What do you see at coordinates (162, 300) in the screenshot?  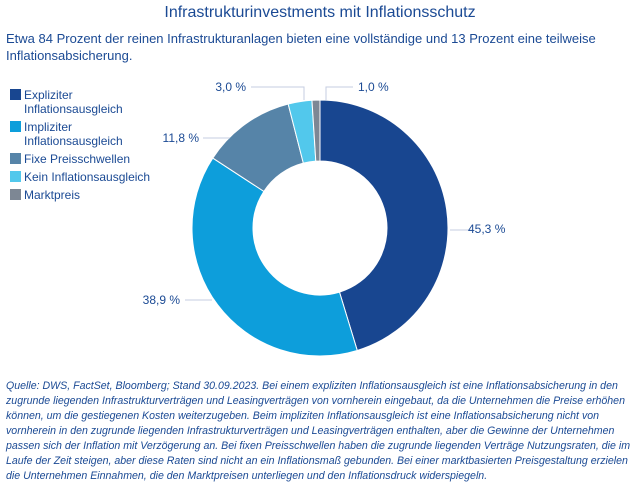 I see `data-label: 38,9 %` at bounding box center [162, 300].